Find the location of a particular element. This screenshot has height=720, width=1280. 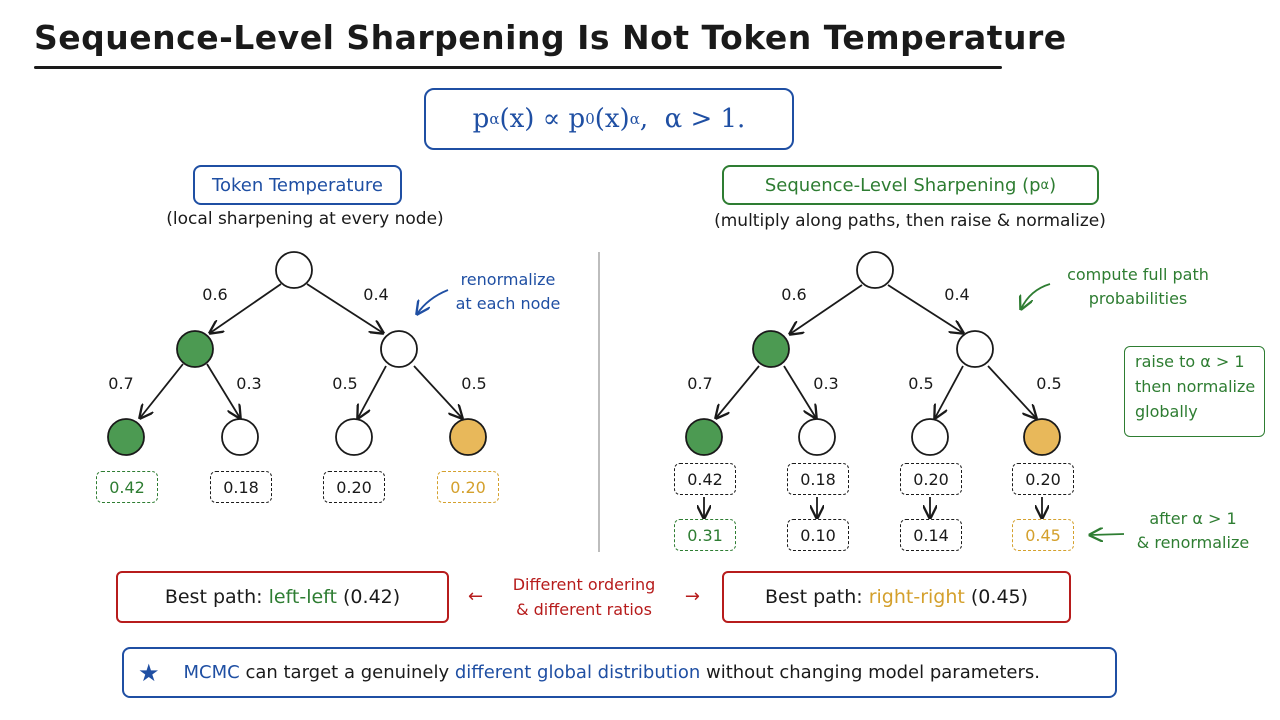

left-edge-label-lr: 0.3 is located at coordinates (248, 383).